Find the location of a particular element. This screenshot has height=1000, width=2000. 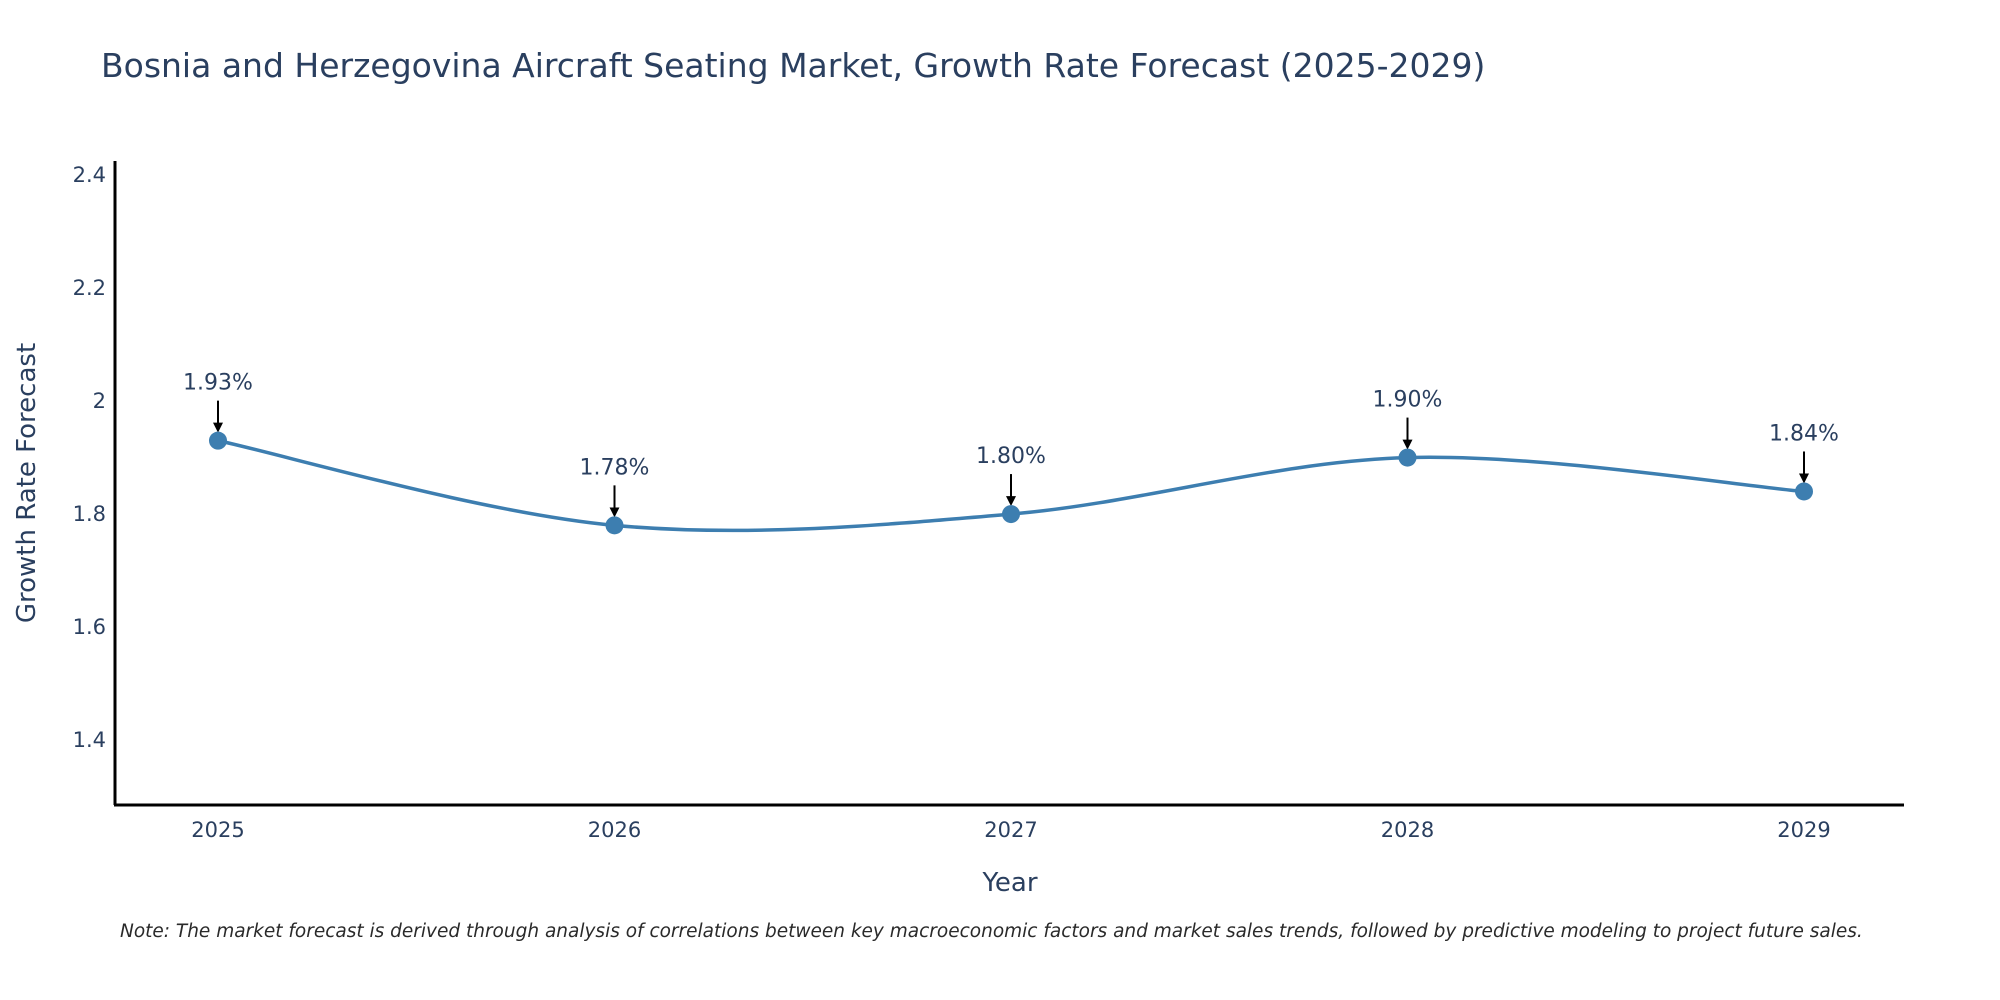

data-markers is located at coordinates (1011, 483).